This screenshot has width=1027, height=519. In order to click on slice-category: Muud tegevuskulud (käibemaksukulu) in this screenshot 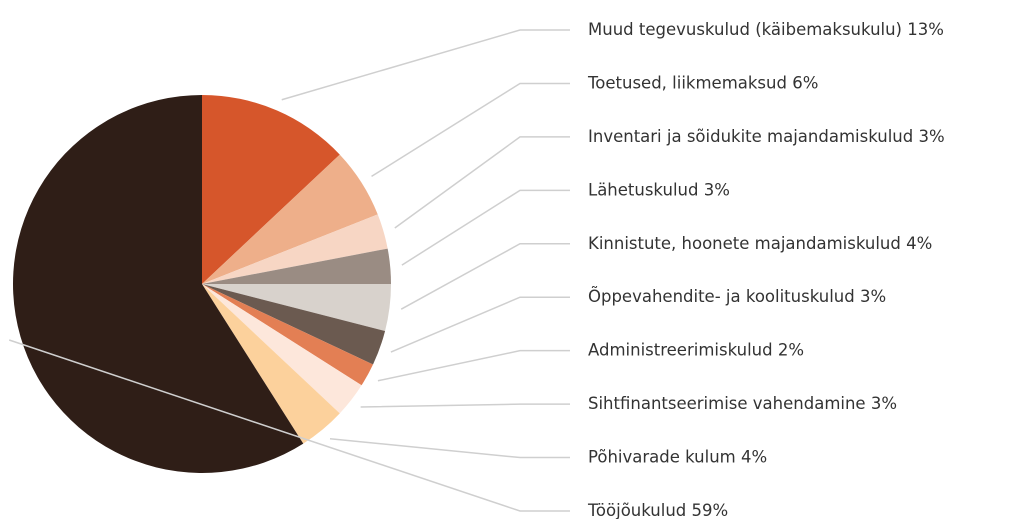, I will do `click(745, 29)`.